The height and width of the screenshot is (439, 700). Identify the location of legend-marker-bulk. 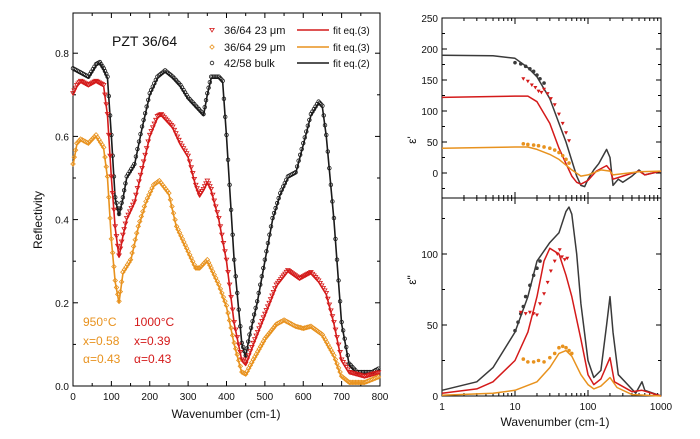
(212, 63).